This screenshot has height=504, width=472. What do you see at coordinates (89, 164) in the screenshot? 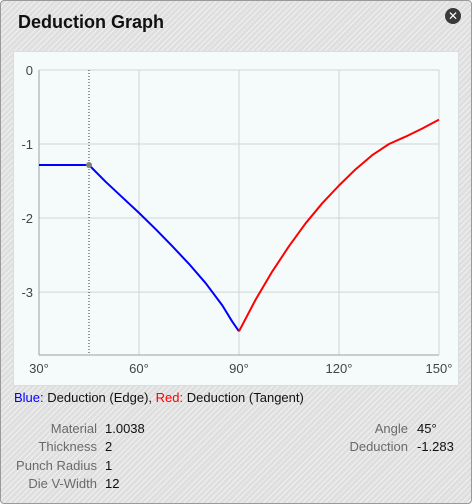
I see `current-angle-point` at bounding box center [89, 164].